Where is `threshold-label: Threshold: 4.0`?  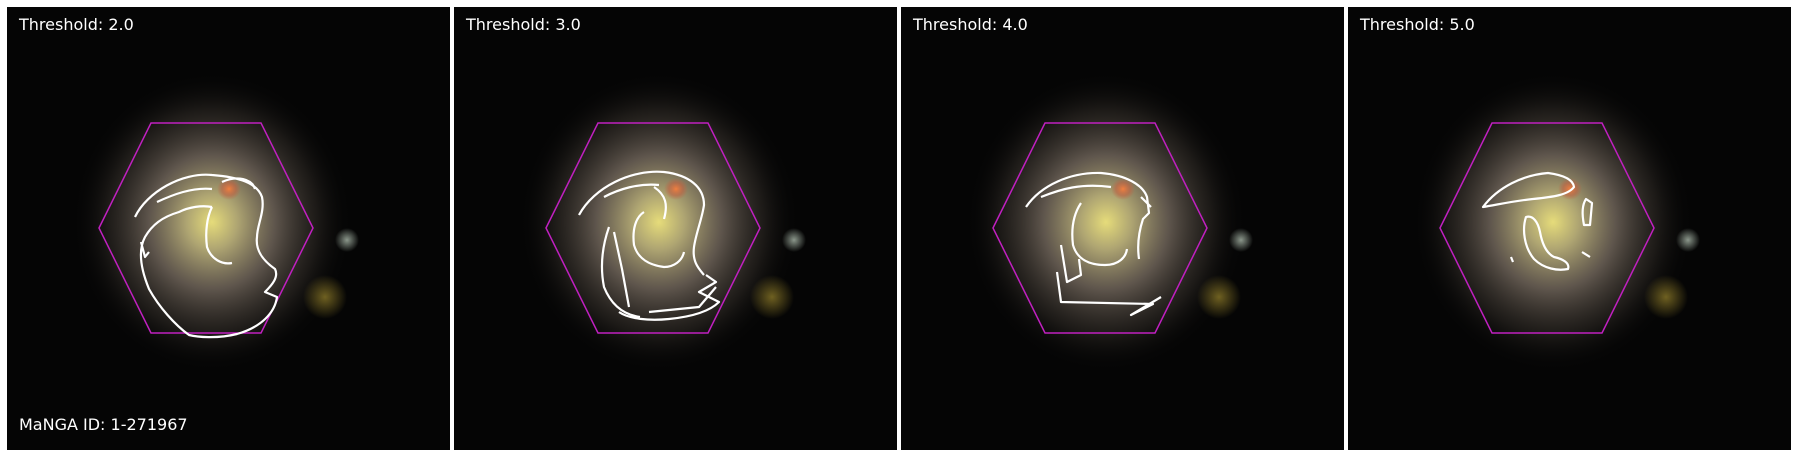
threshold-label: Threshold: 4.0 is located at coordinates (970, 24).